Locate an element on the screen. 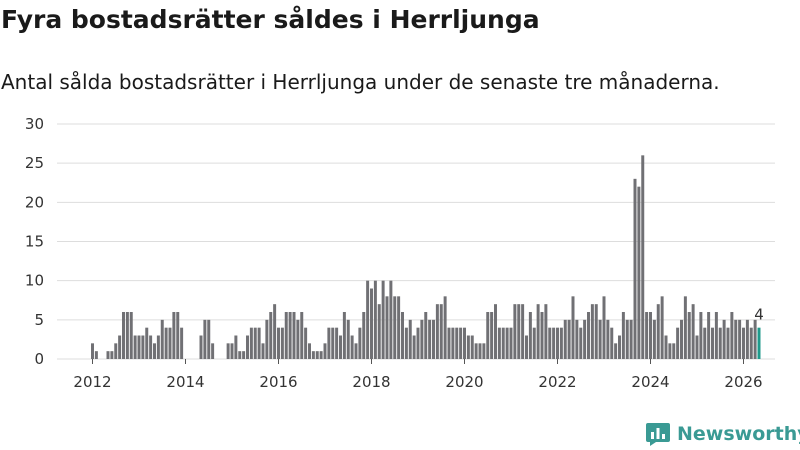 The image size is (800, 450). newsworthy-logo: Newsworthy is located at coordinates (722, 434).